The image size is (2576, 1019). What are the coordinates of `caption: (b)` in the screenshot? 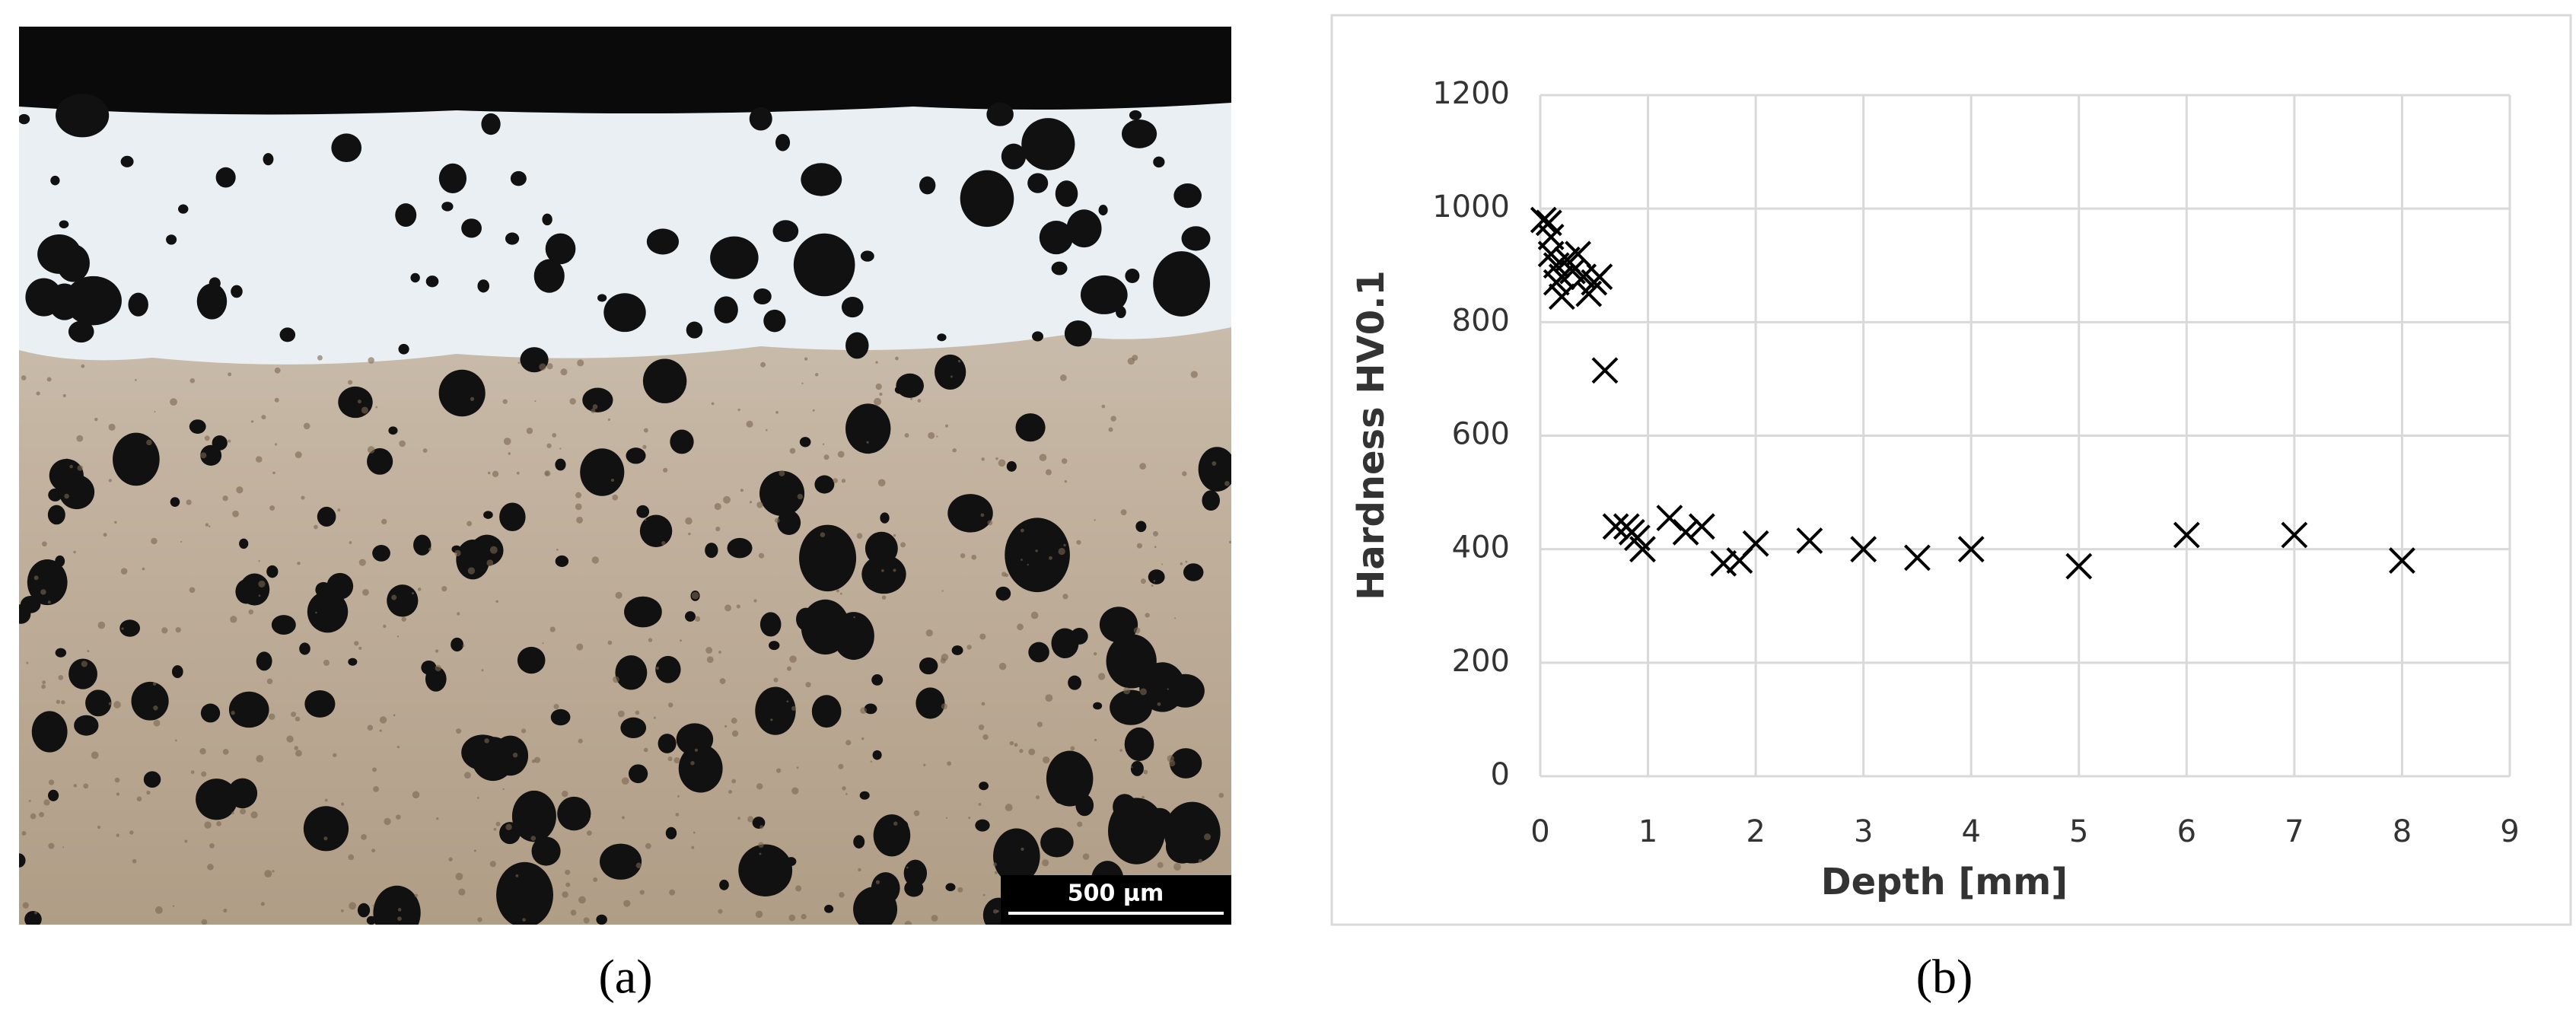 It's located at (1944, 977).